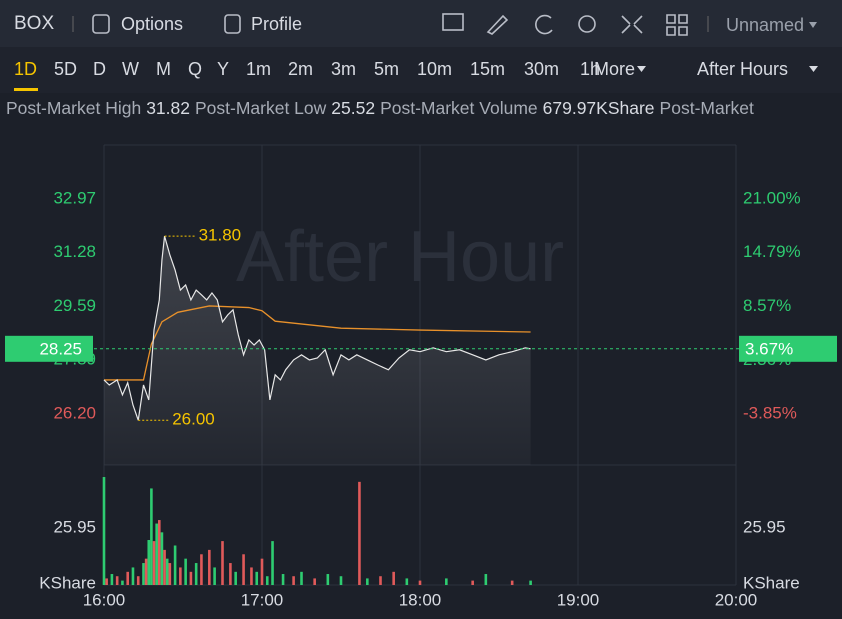 The image size is (842, 619). Describe the element at coordinates (487, 69) in the screenshot. I see `timeframe-tab: 15m` at that location.